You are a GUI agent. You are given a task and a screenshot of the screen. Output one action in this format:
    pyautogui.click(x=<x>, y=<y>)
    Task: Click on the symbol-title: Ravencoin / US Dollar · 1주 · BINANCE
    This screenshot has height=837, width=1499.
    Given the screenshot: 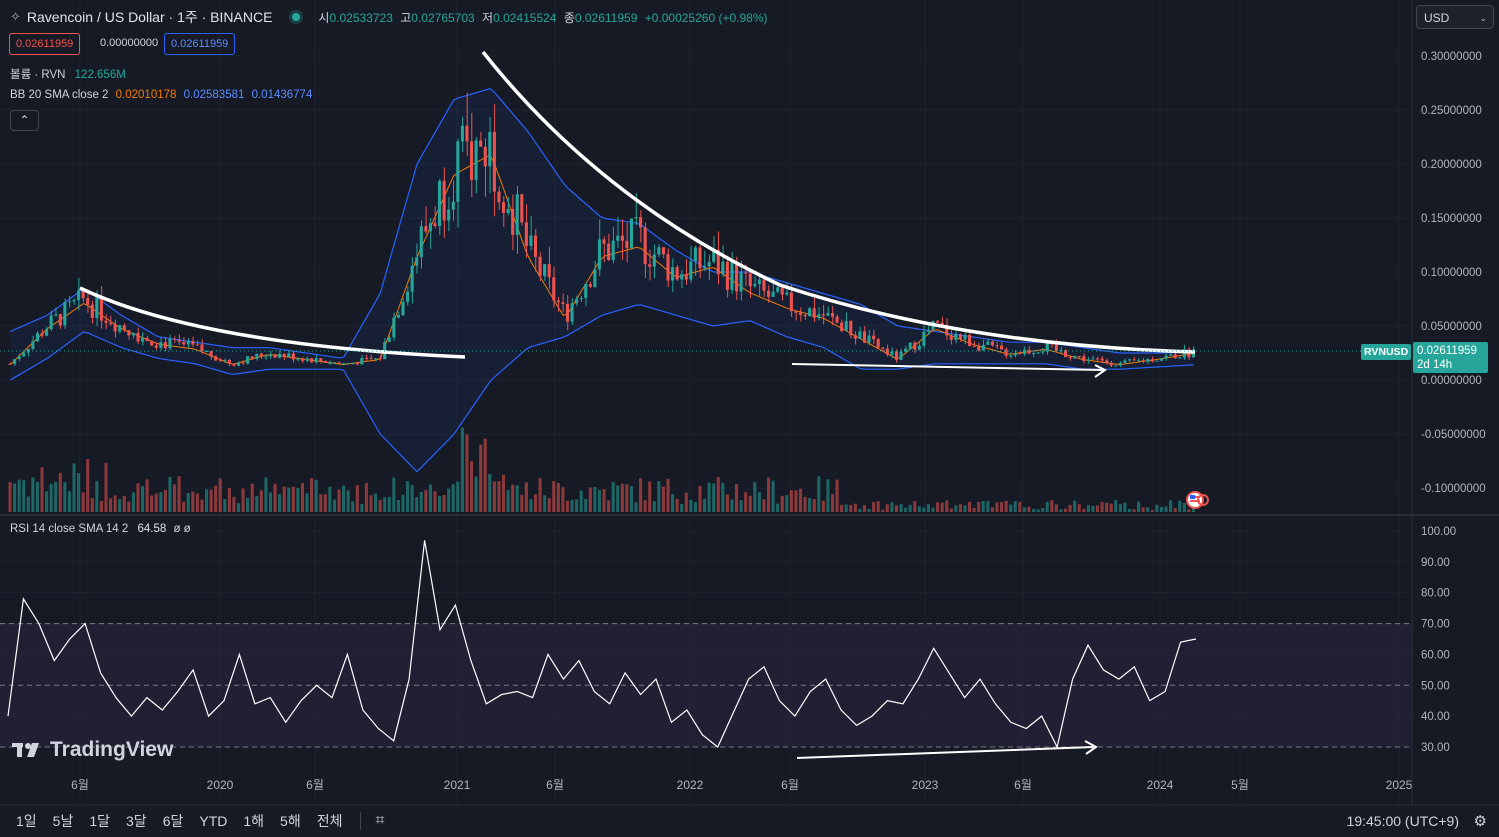 What is the action you would take?
    pyautogui.click(x=149, y=17)
    